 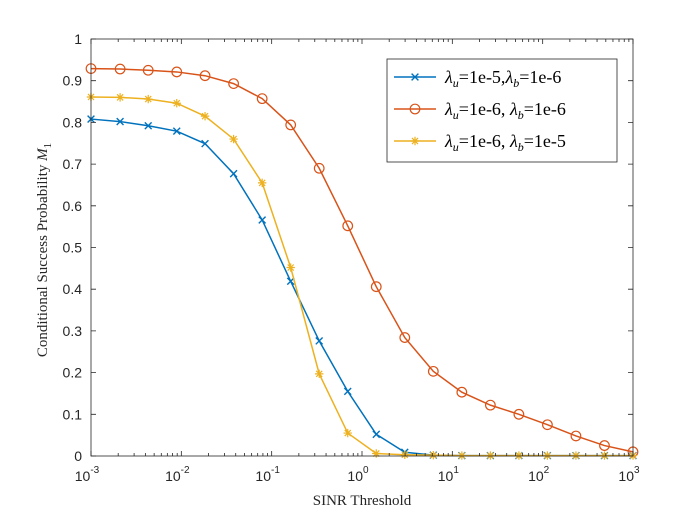 I want to click on y-tick-label: 0.1, so click(x=73, y=414).